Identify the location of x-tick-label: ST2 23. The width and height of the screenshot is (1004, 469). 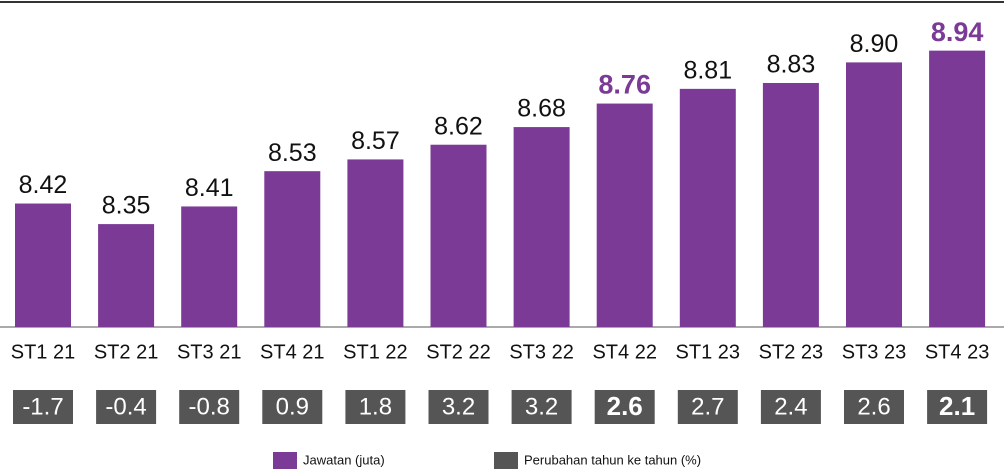
(791, 352).